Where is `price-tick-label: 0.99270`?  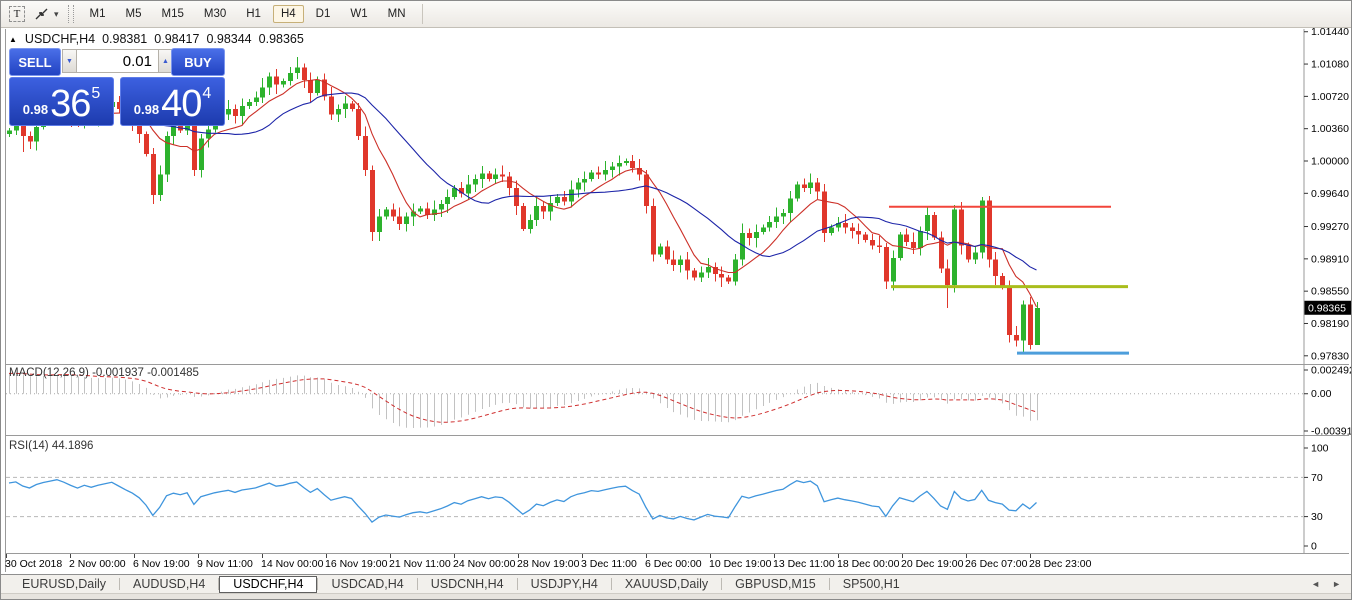
price-tick-label: 0.99270 is located at coordinates (1330, 227).